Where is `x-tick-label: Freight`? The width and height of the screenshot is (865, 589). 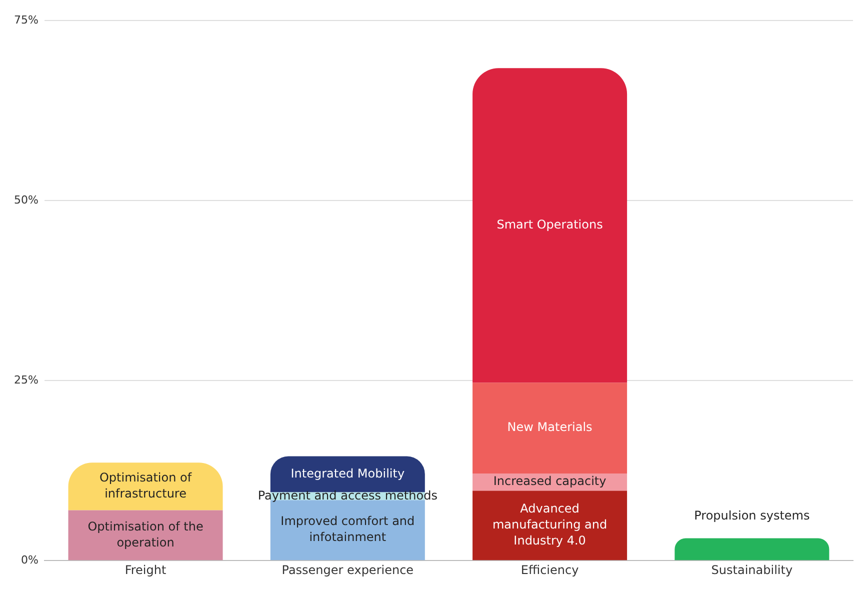 x-tick-label: Freight is located at coordinates (145, 569).